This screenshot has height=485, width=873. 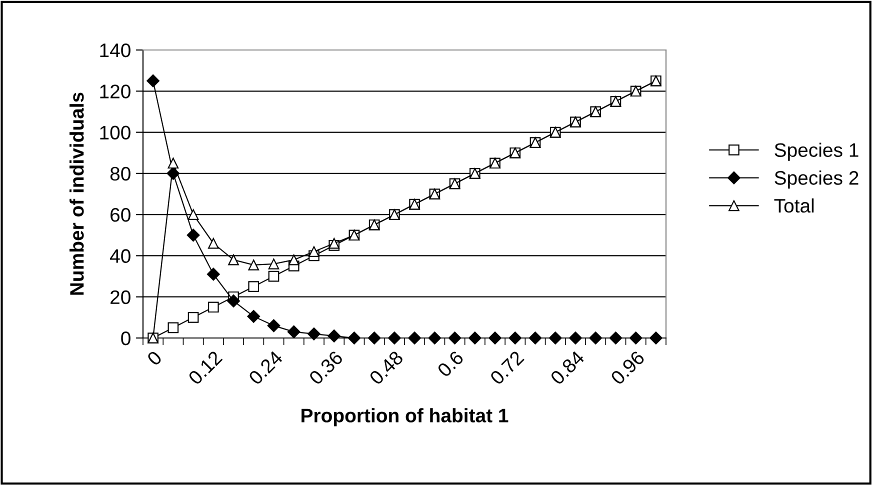 What do you see at coordinates (816, 151) in the screenshot?
I see `legend-label: Species 1` at bounding box center [816, 151].